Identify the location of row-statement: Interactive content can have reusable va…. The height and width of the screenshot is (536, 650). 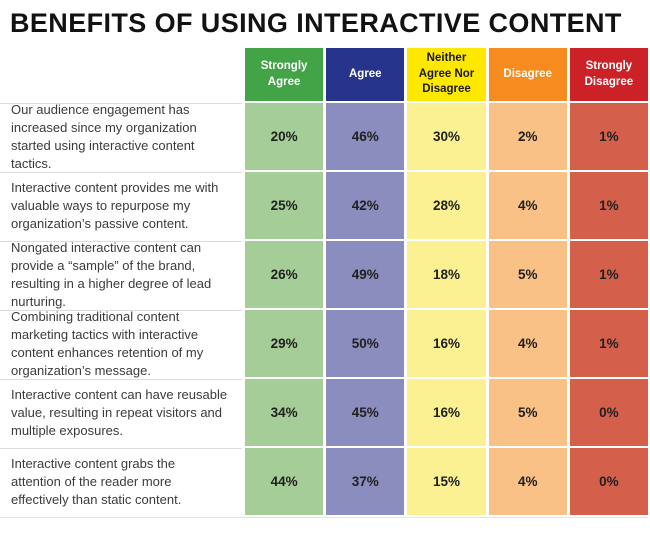
(121, 412).